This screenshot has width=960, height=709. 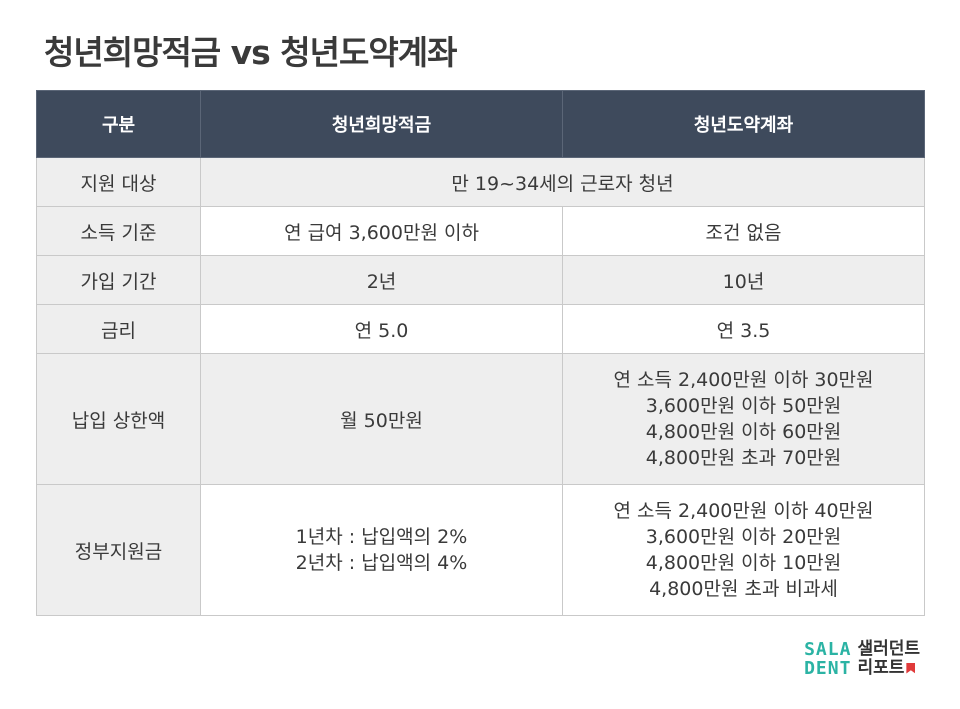 What do you see at coordinates (888, 649) in the screenshot?
I see `logo-name-line1: 샐러던트` at bounding box center [888, 649].